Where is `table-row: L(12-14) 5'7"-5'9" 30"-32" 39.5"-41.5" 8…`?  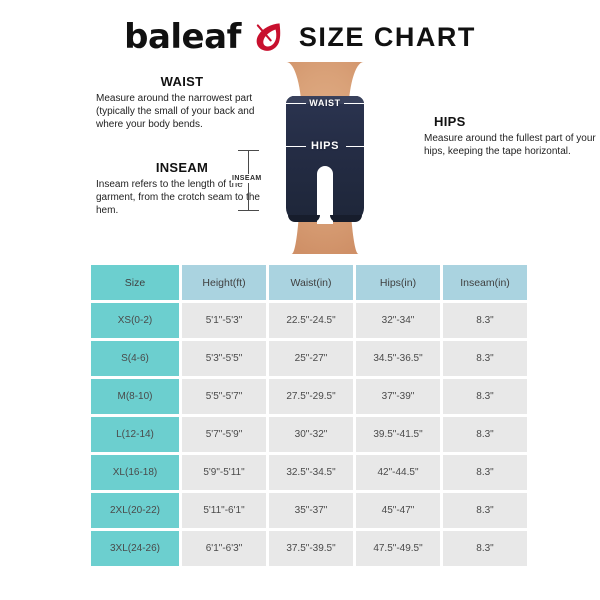 table-row: L(12-14) 5'7"-5'9" 30"-32" 39.5"-41.5" 8… is located at coordinates (309, 434).